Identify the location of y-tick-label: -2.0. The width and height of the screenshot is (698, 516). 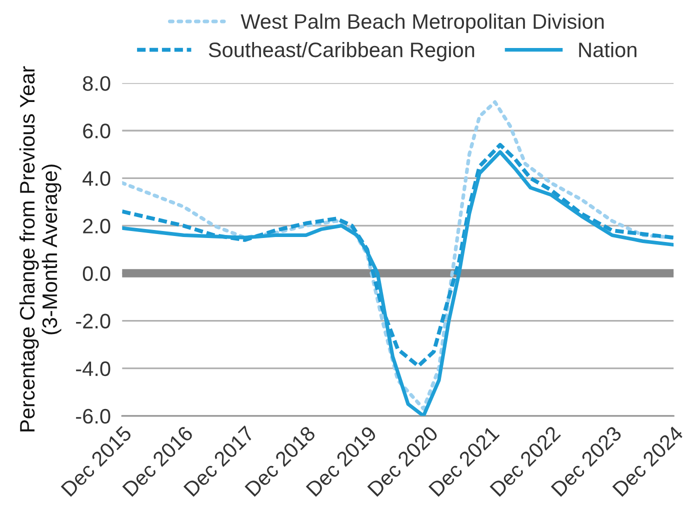
(93, 321).